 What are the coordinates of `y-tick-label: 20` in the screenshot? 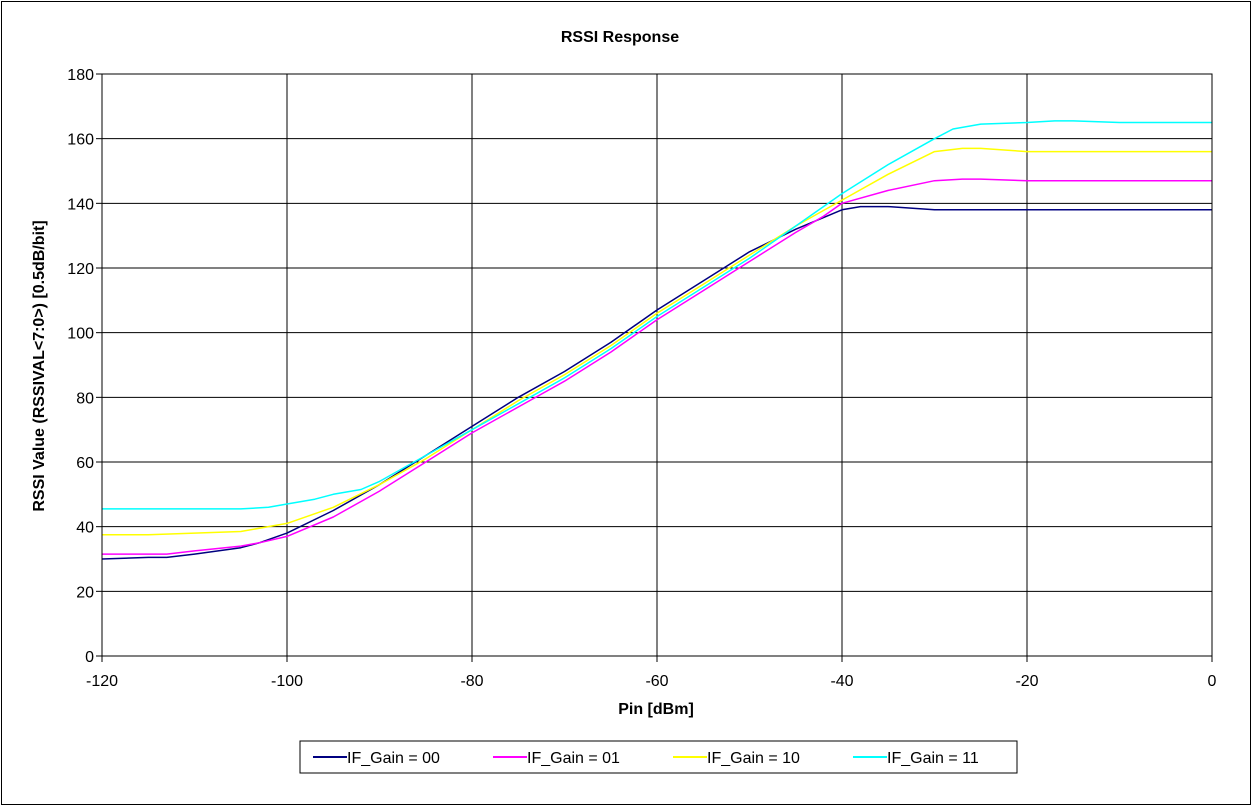 It's located at (85, 592).